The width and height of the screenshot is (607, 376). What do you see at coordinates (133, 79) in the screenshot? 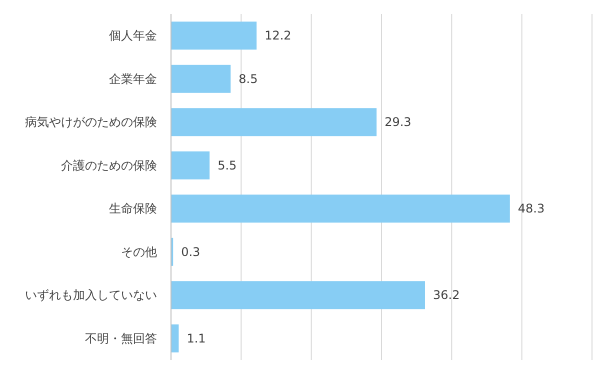
I see `y-tick-label: 企業年金` at bounding box center [133, 79].